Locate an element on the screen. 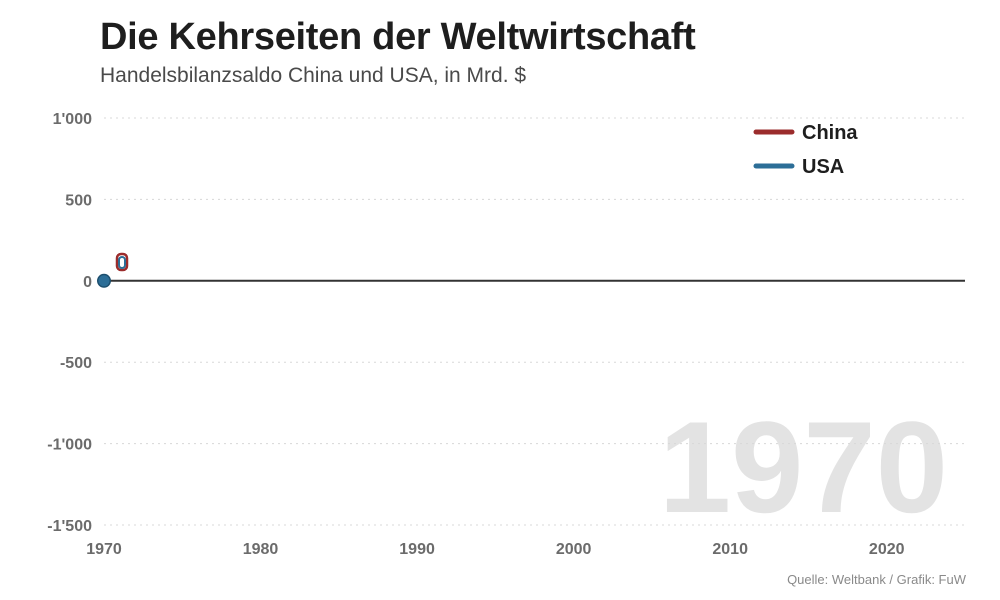 The width and height of the screenshot is (1000, 600). series is located at coordinates (113, 270).